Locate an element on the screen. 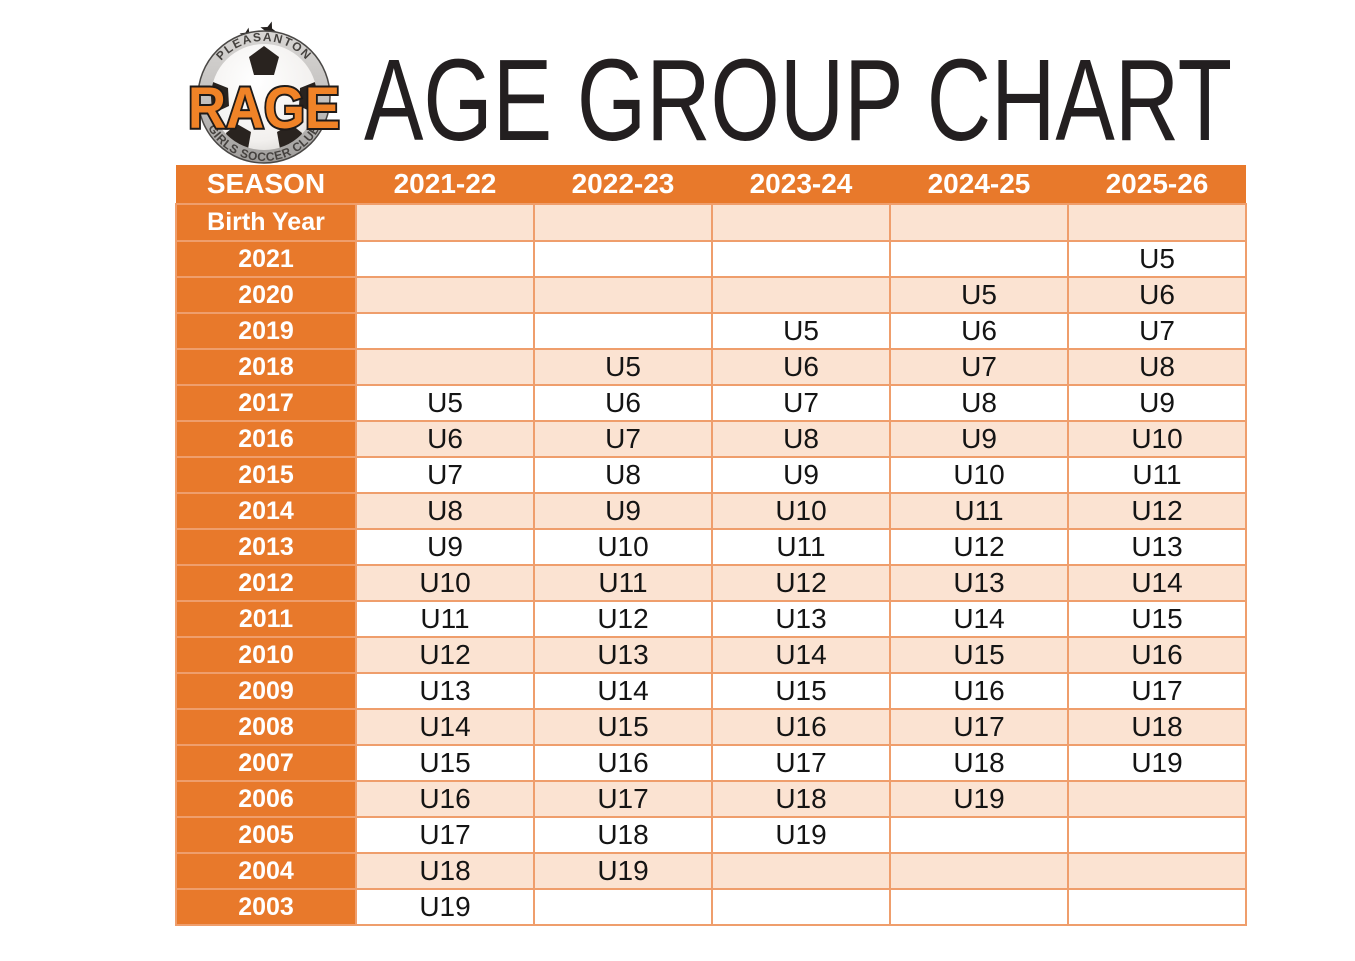 The image size is (1355, 961). page-title: AGE GROUP CHART is located at coordinates (798, 98).